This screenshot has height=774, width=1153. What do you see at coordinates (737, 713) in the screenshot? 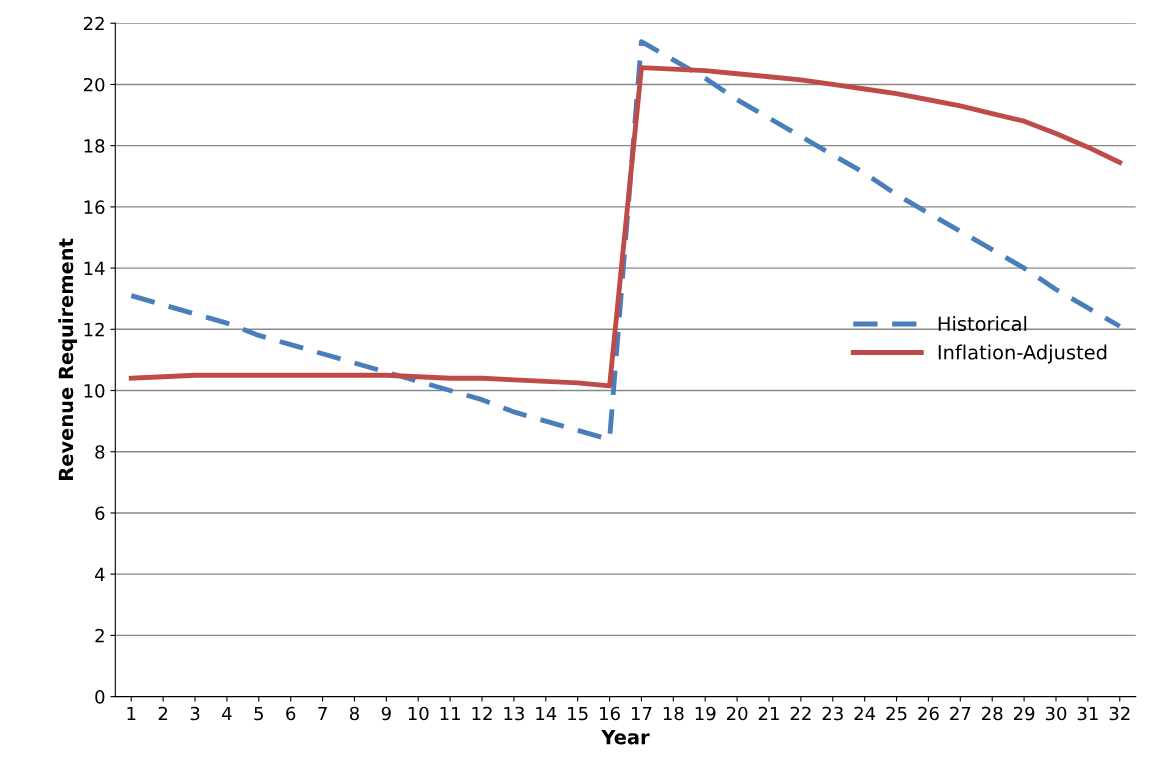
I see `x-tick-label: 20` at bounding box center [737, 713].